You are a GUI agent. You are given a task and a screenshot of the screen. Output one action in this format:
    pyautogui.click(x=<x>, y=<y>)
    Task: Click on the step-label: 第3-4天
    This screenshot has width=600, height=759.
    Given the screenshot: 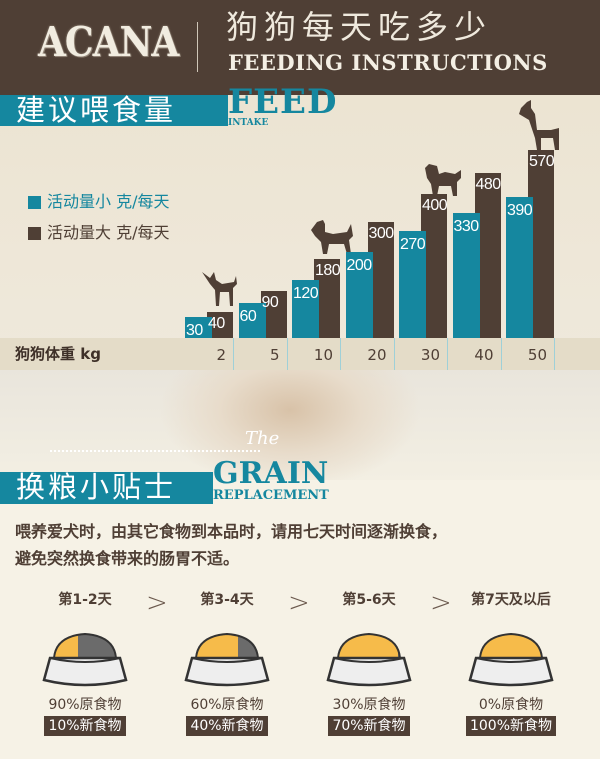 What is the action you would take?
    pyautogui.click(x=227, y=600)
    